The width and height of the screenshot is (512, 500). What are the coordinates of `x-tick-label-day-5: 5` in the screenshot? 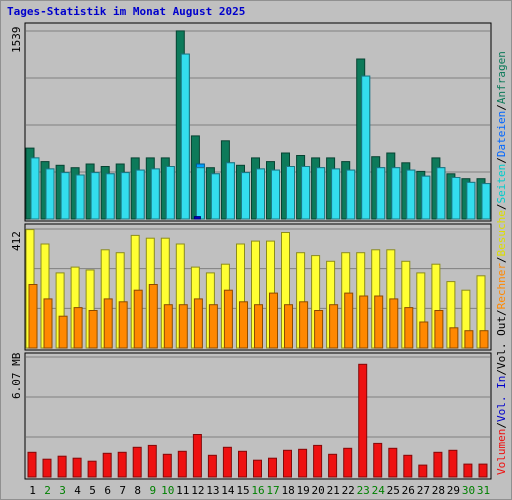 It's located at (92, 490).